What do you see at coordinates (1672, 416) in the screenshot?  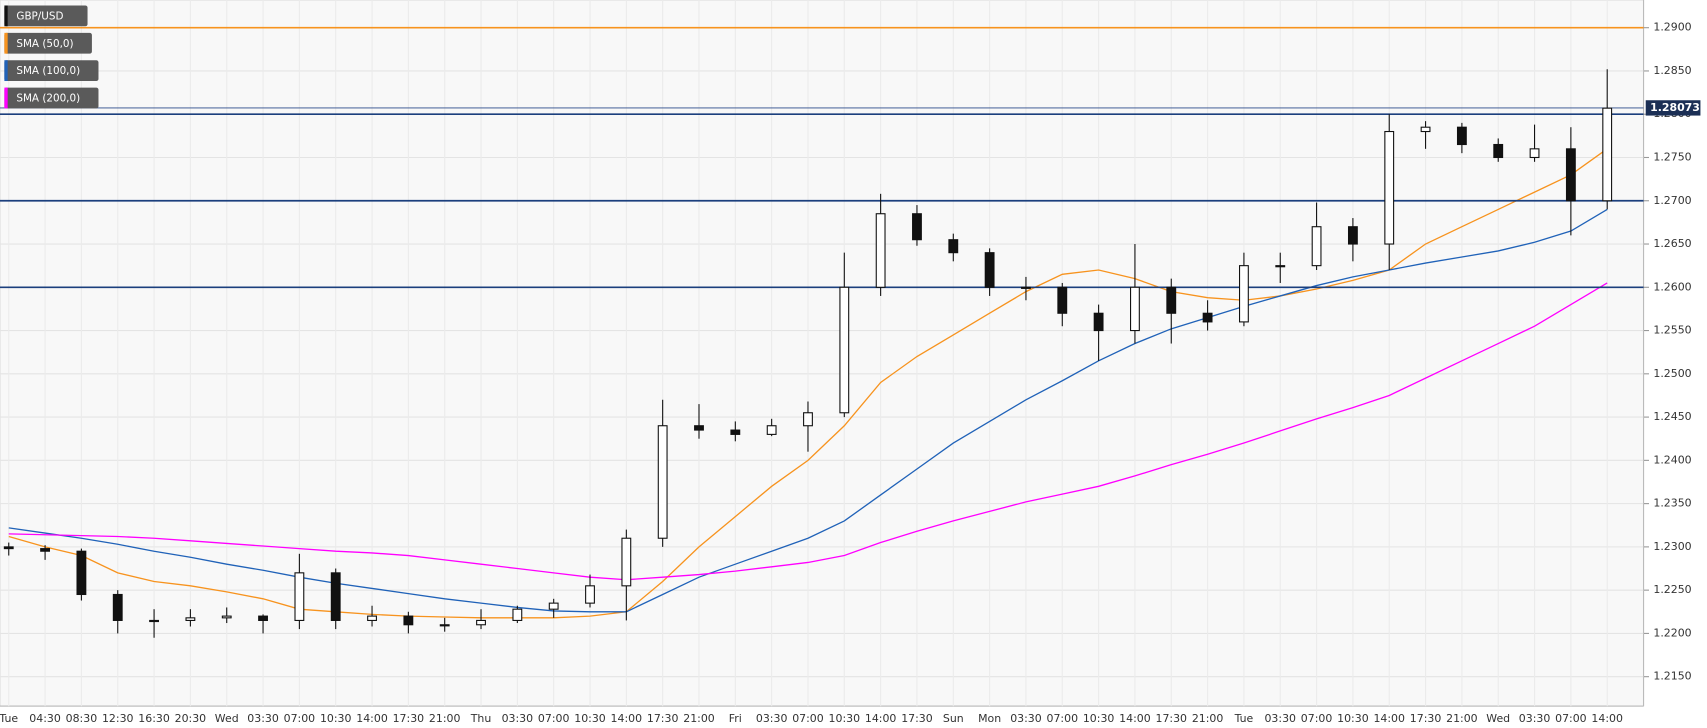 I see `y-tick-label: 1.2450` at bounding box center [1672, 416].